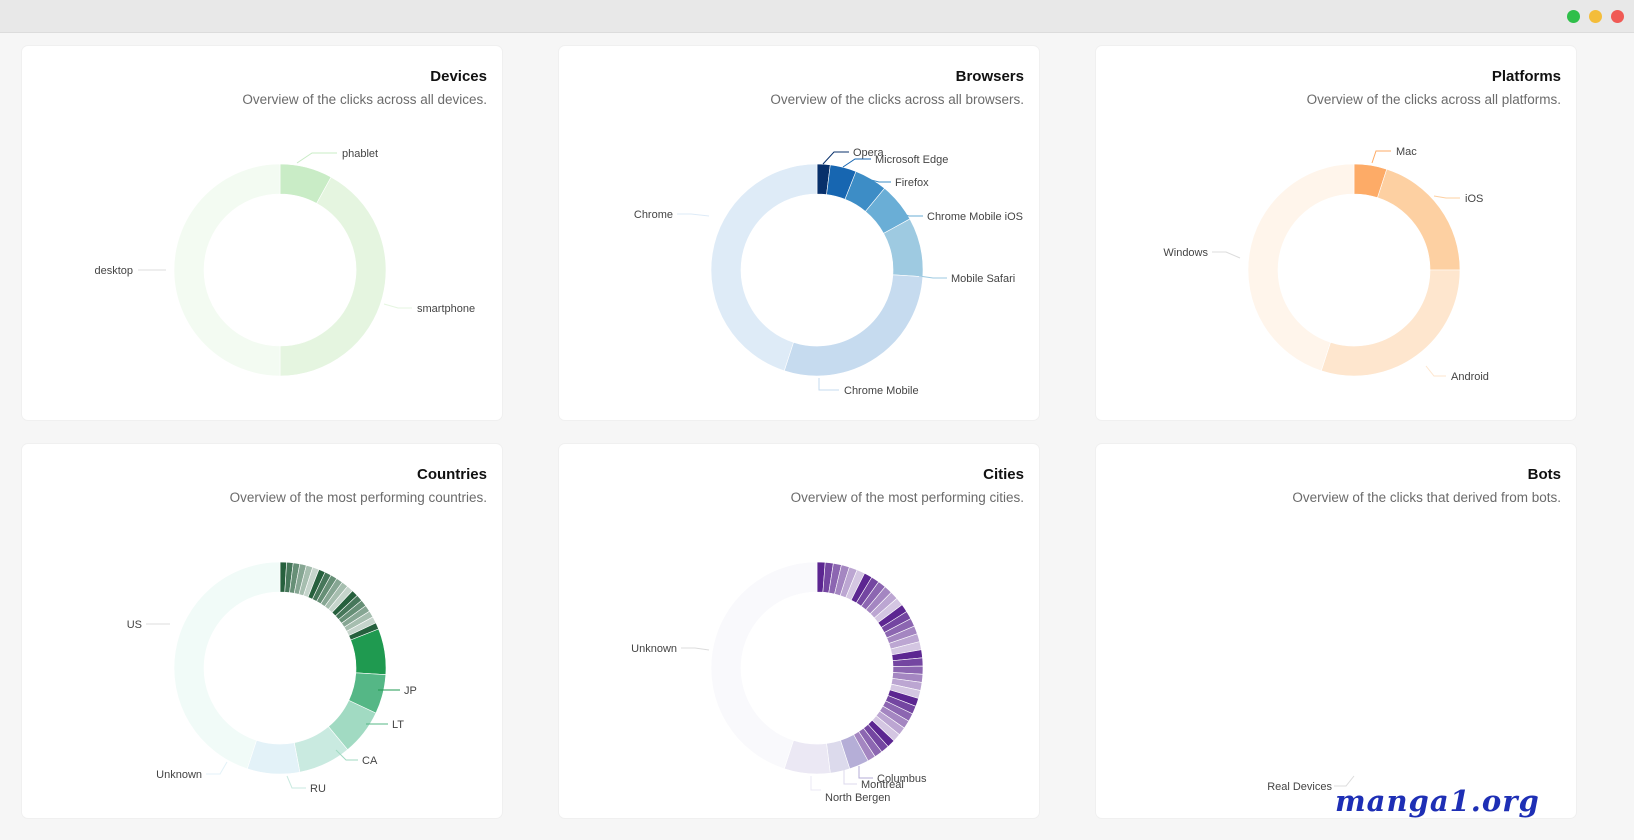  Describe the element at coordinates (451, 474) in the screenshot. I see `card-title: Countries` at that location.